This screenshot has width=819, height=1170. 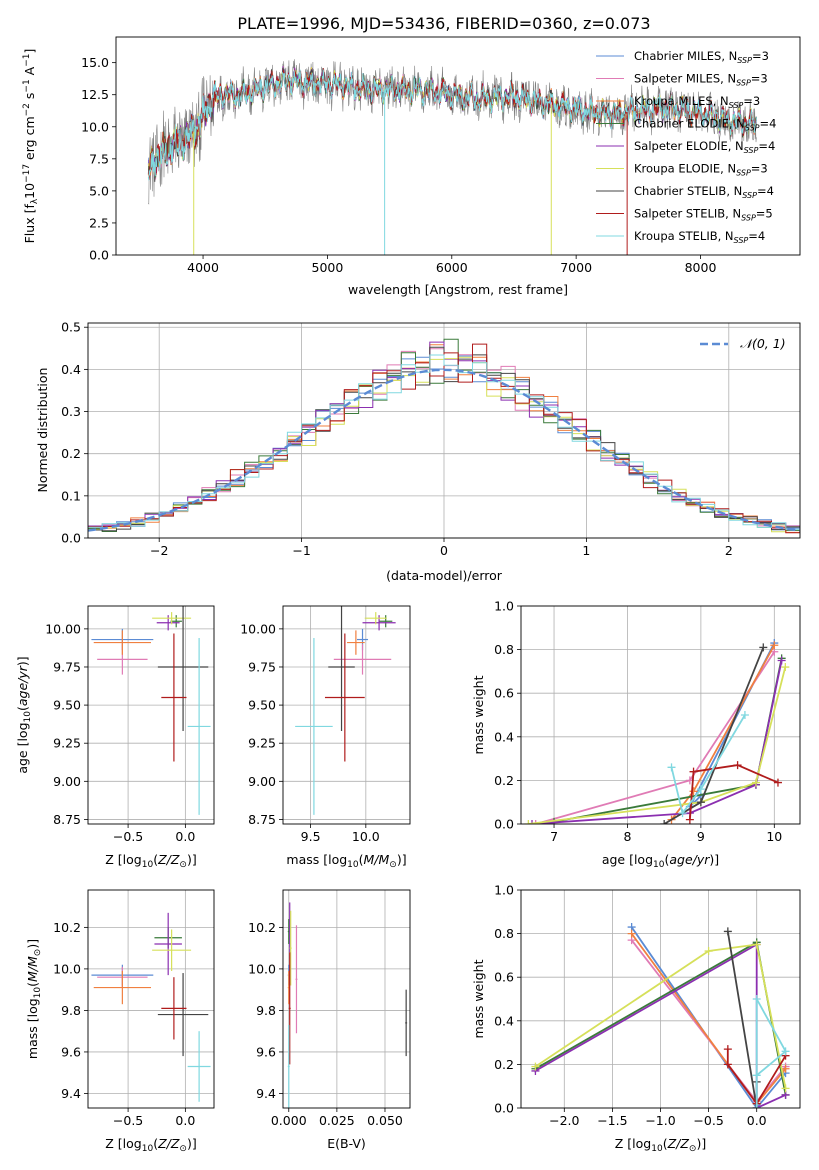 What do you see at coordinates (535, 822) in the screenshot?
I see `marker-salpeter-miles` at bounding box center [535, 822].